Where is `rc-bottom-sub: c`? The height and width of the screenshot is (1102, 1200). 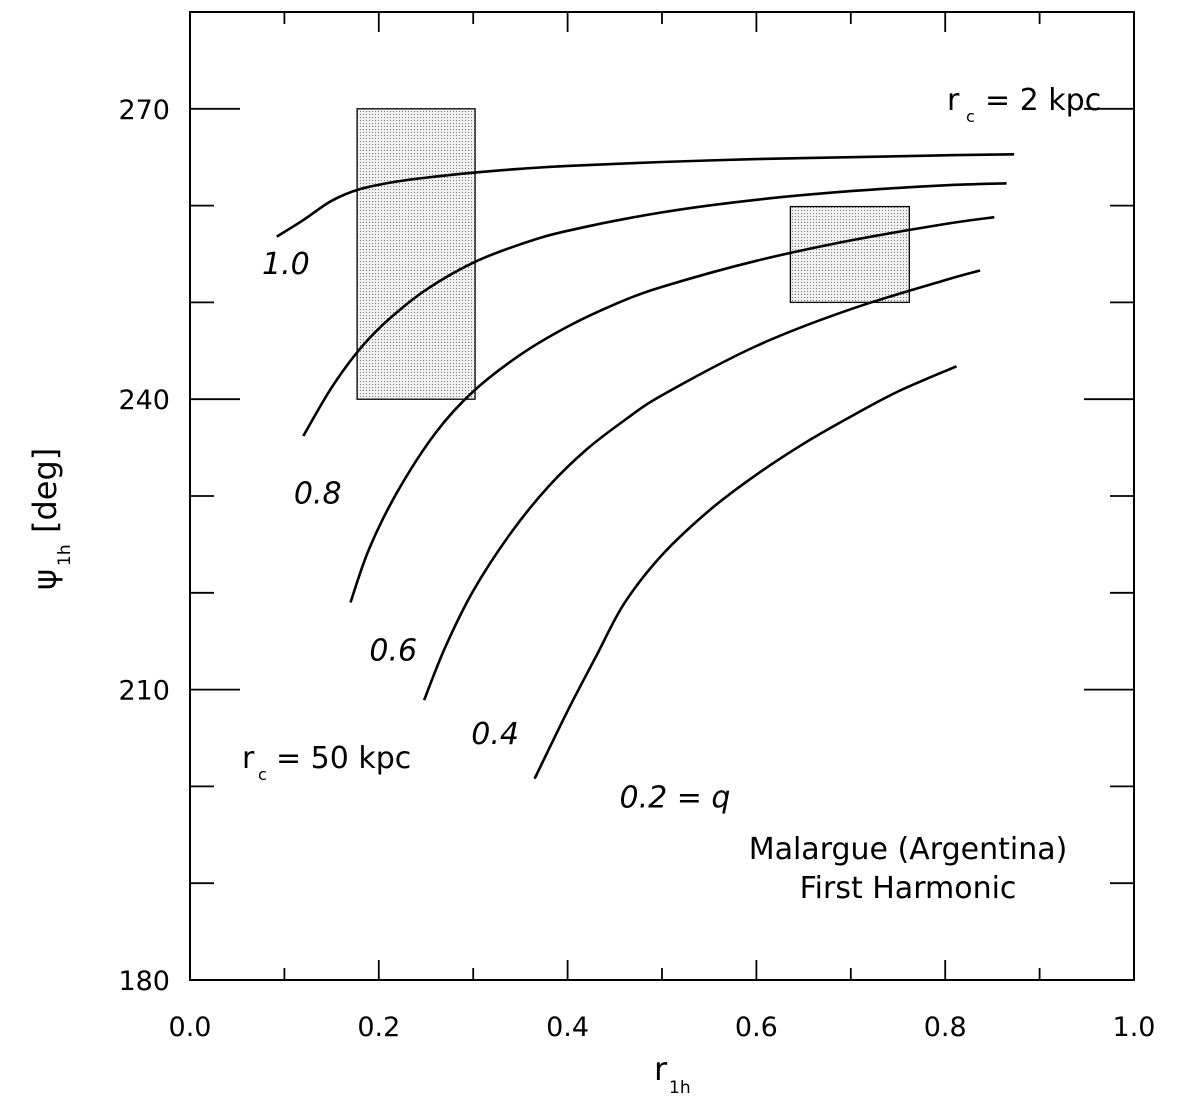
rc-bottom-sub: c is located at coordinates (262, 774).